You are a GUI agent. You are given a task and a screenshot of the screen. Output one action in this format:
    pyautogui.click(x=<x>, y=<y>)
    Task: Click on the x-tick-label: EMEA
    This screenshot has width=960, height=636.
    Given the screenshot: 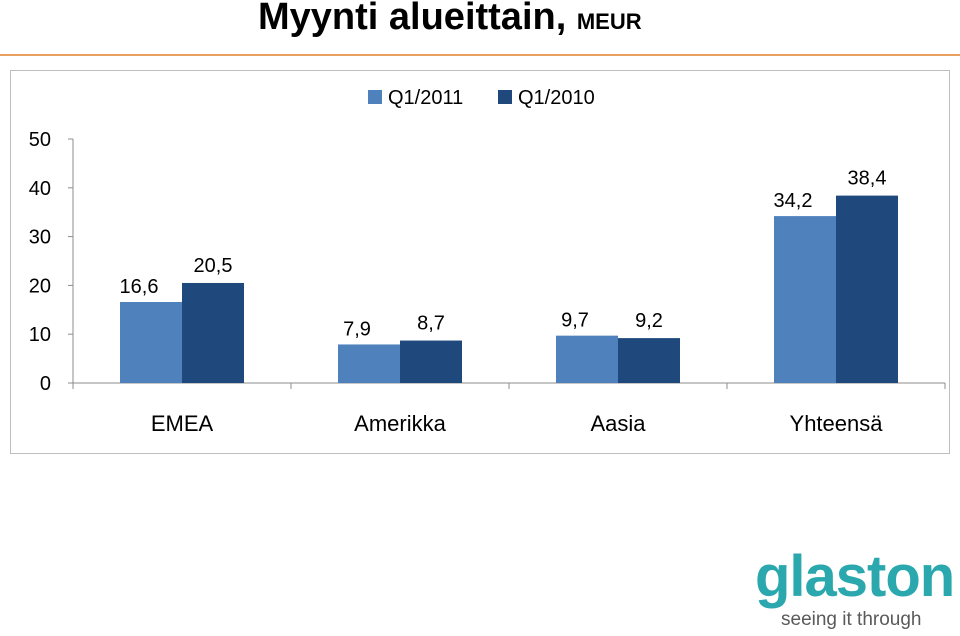 What is the action you would take?
    pyautogui.click(x=182, y=423)
    